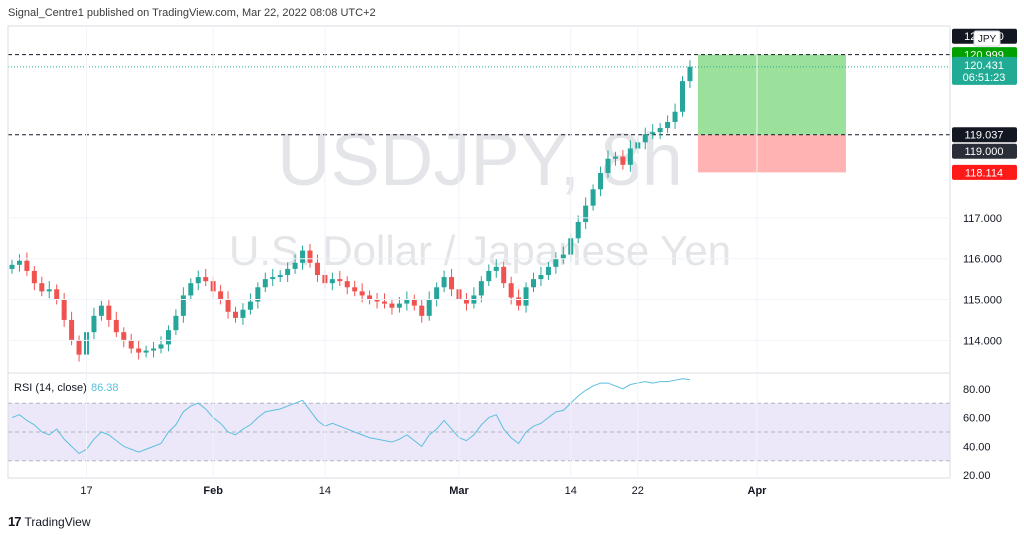 The width and height of the screenshot is (1024, 535). What do you see at coordinates (771, 153) in the screenshot?
I see `loss-zone` at bounding box center [771, 153].